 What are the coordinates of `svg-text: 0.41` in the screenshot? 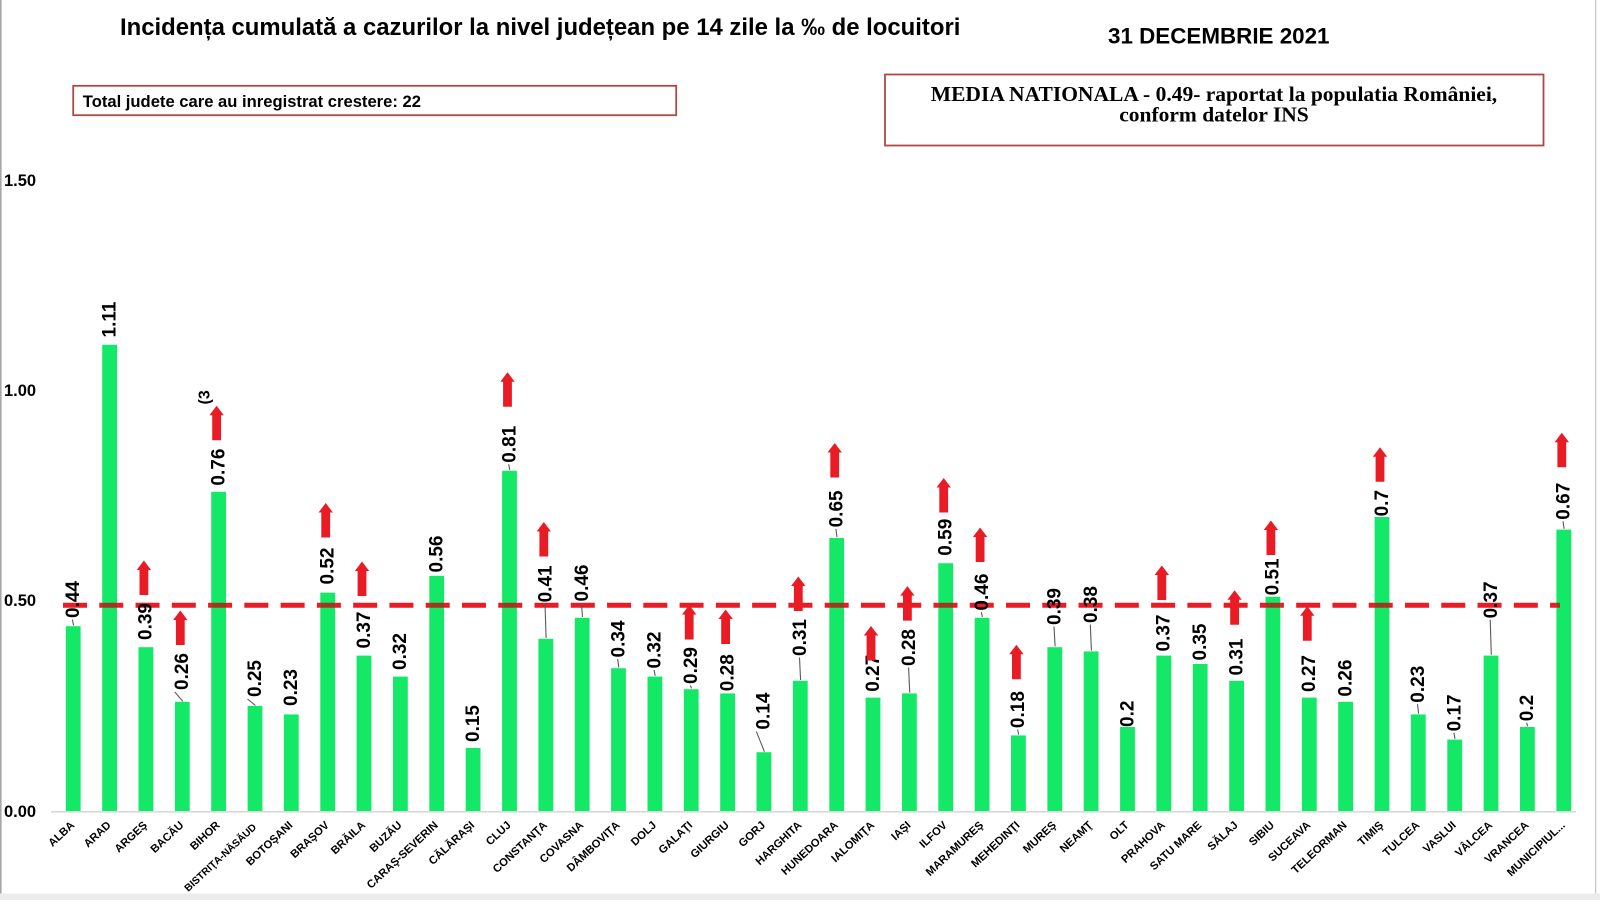 It's located at (546, 583).